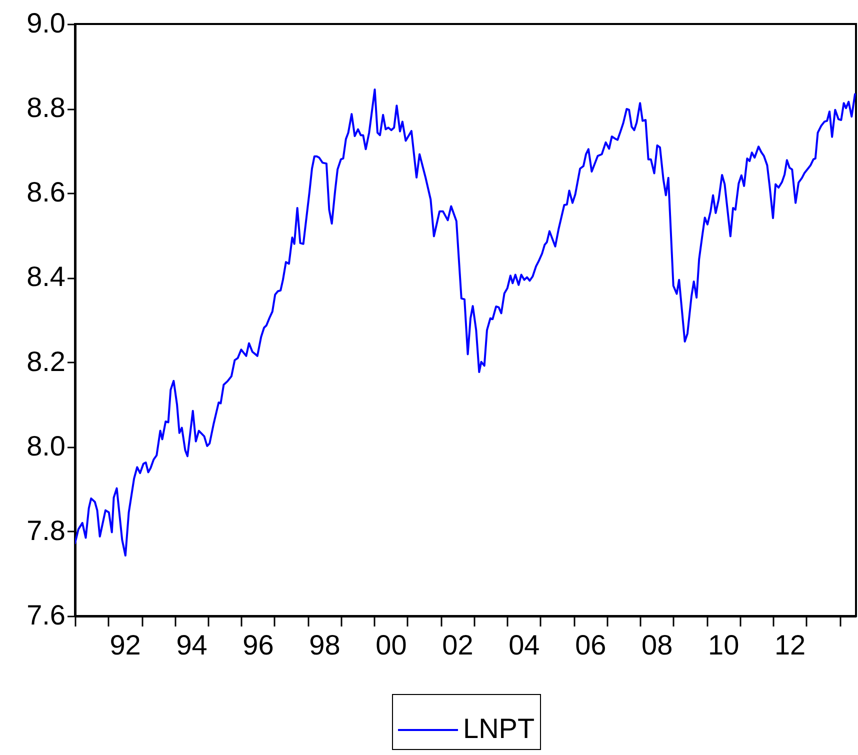  I want to click on x-tick-label: 96, so click(258, 645).